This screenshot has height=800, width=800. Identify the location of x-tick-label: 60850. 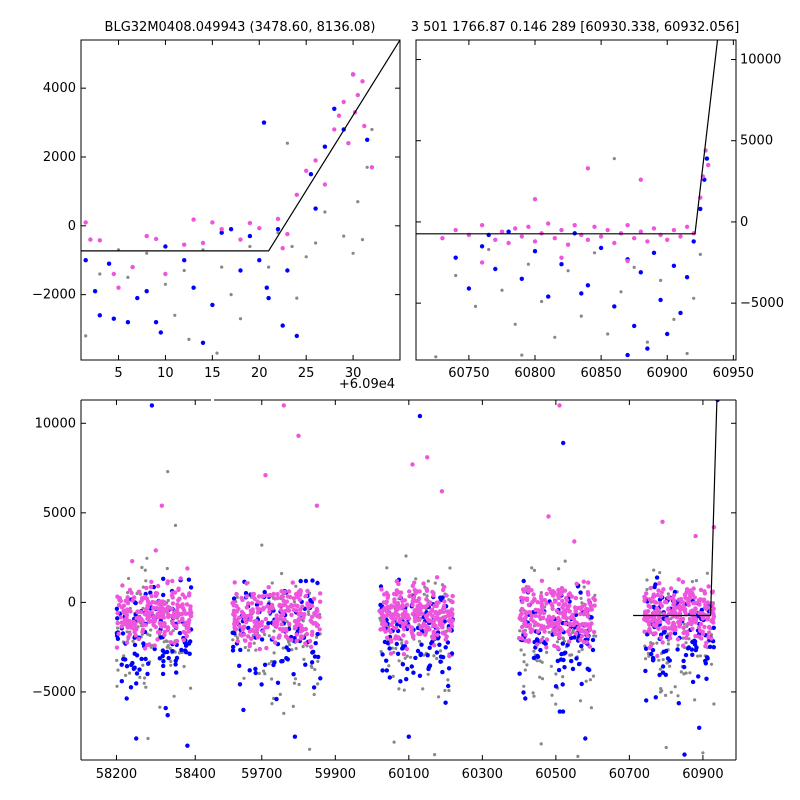
(600, 373).